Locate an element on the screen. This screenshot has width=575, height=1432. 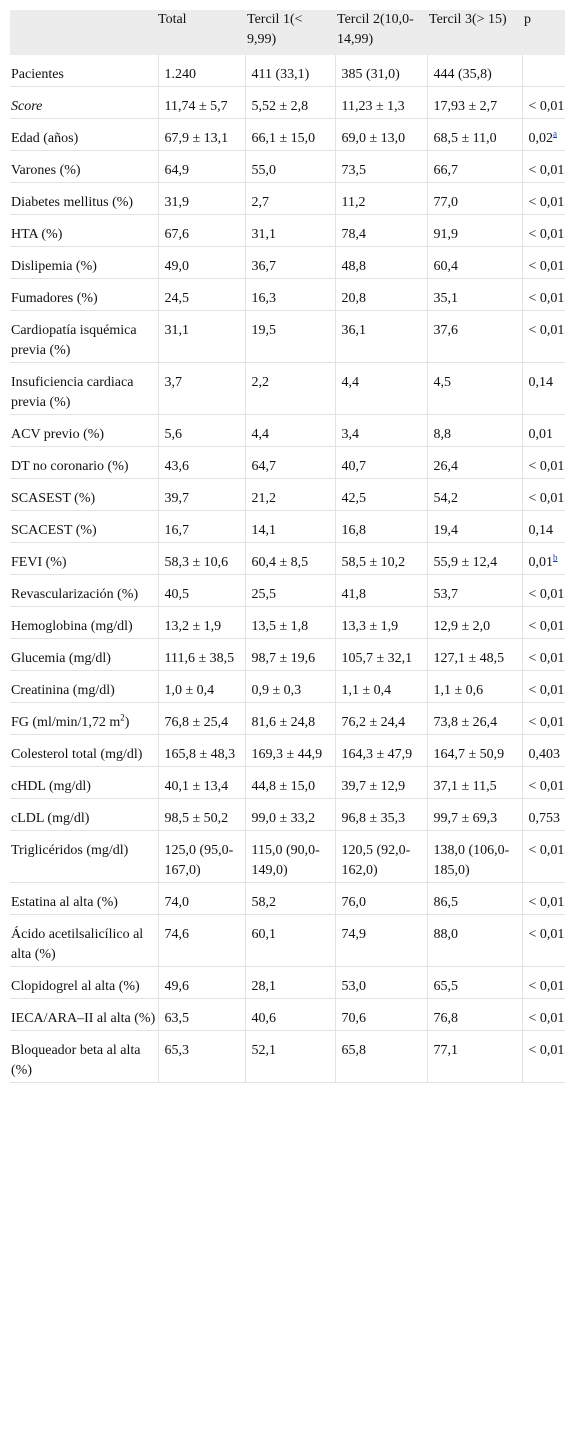
cell-tercil-2: 40,7 is located at coordinates (381, 462).